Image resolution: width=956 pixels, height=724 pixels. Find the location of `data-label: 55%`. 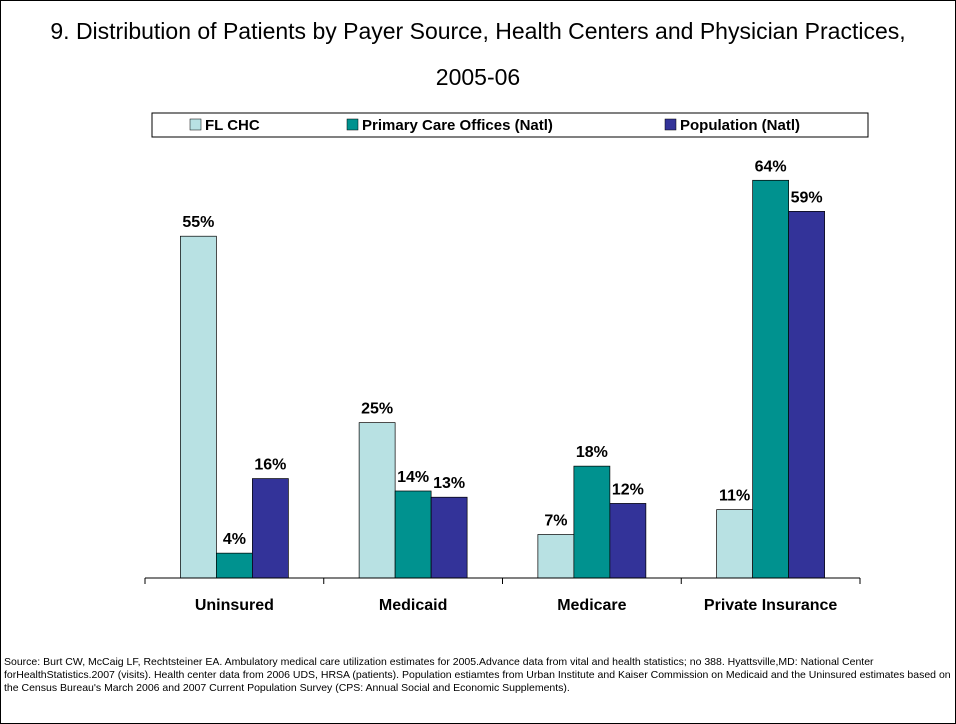

data-label: 55% is located at coordinates (198, 222).